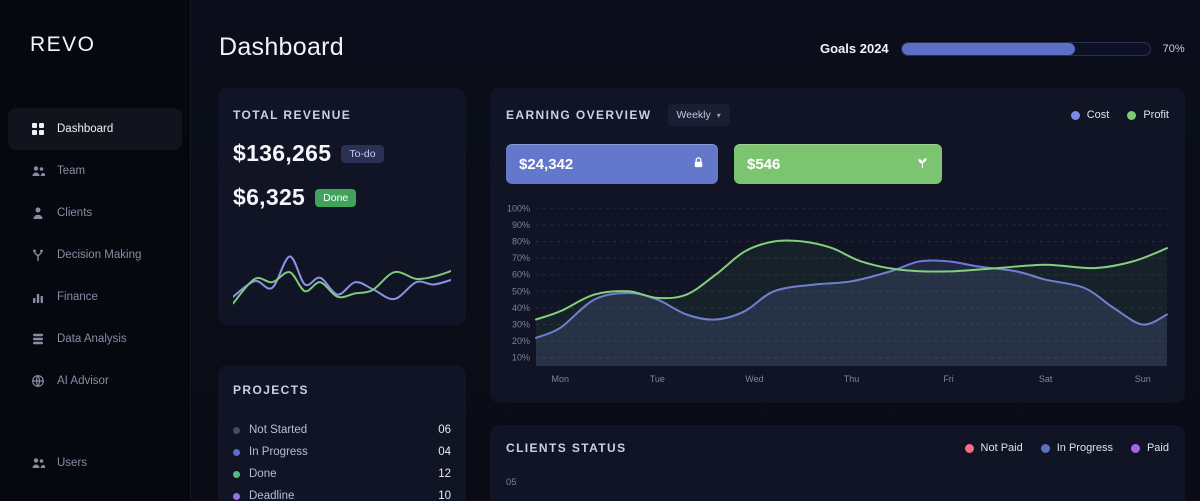  I want to click on sidebar-item-label: Decision Making, so click(99, 255).